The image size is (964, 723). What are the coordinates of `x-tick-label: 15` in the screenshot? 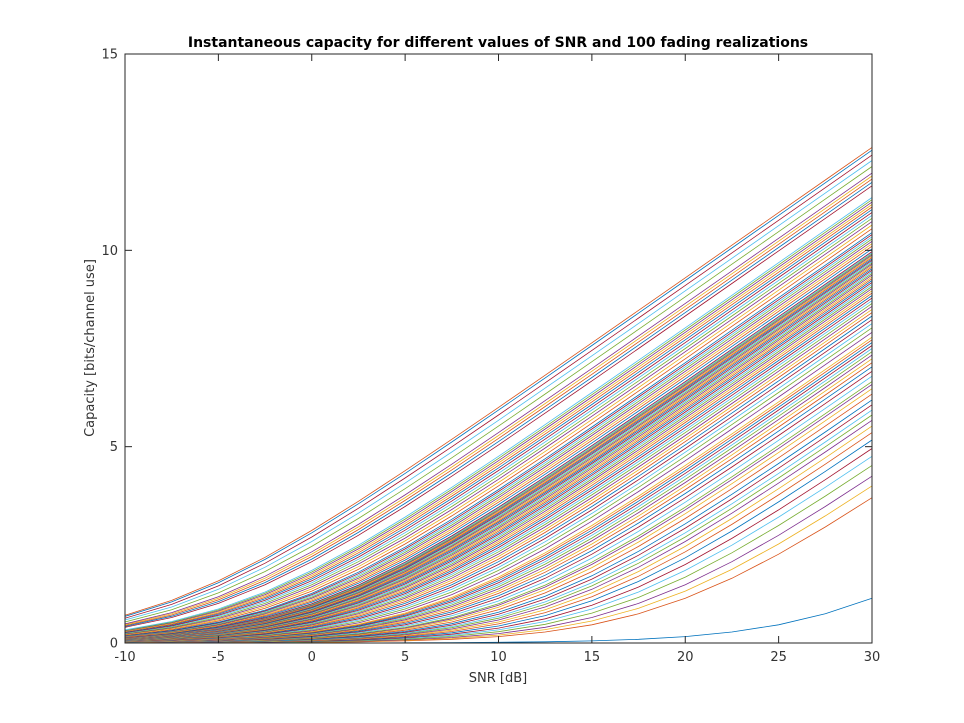 It's located at (592, 657).